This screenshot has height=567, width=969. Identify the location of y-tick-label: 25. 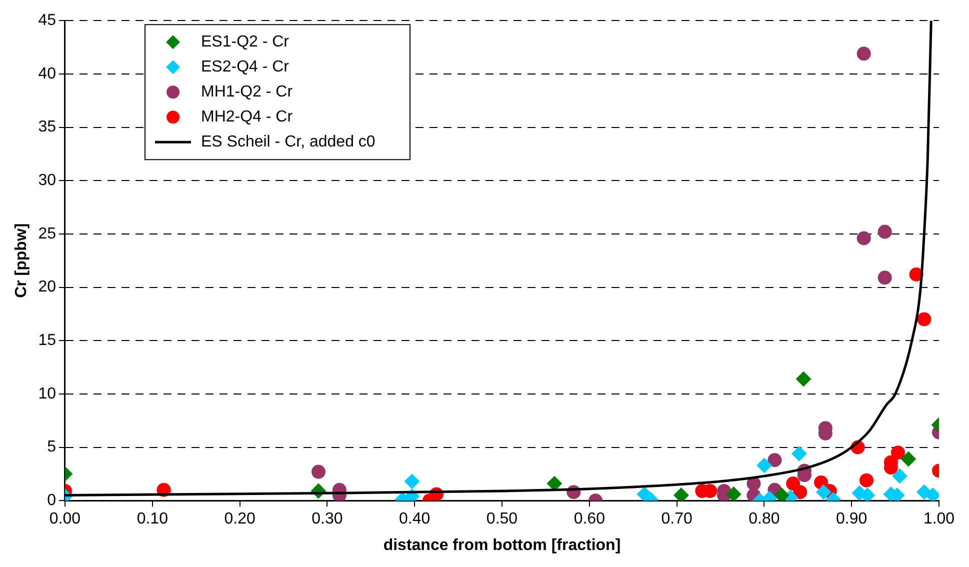
(47, 233).